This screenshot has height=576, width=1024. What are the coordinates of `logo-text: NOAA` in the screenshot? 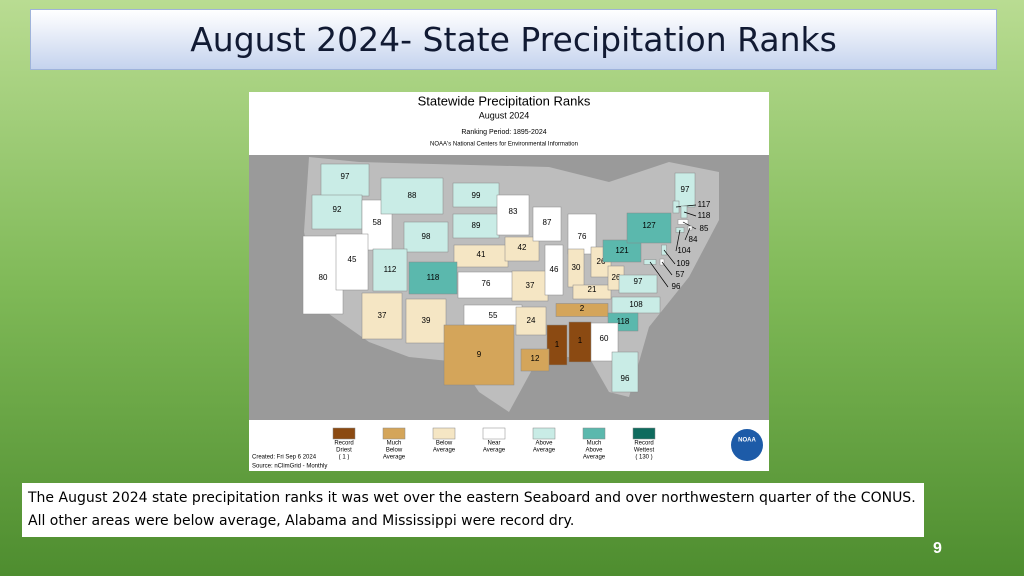 It's located at (747, 441).